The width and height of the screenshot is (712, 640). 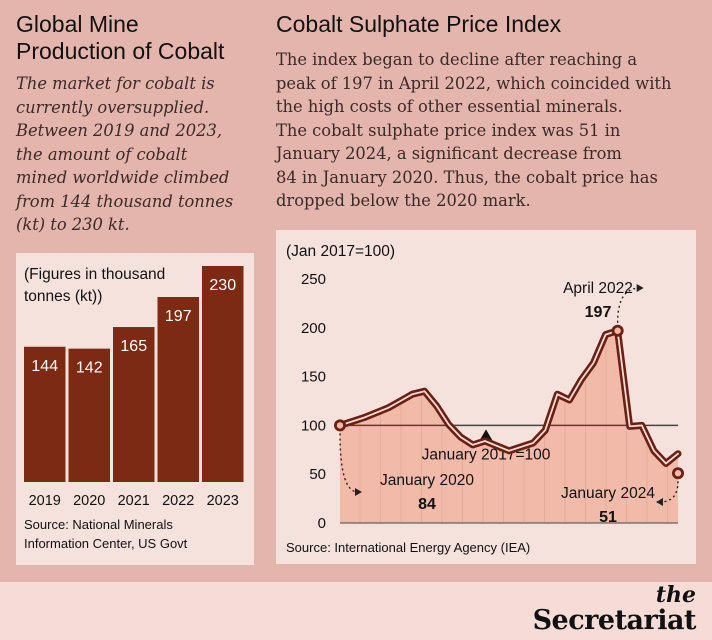 I want to click on brand-logo: the Secretariat, so click(x=614, y=609).